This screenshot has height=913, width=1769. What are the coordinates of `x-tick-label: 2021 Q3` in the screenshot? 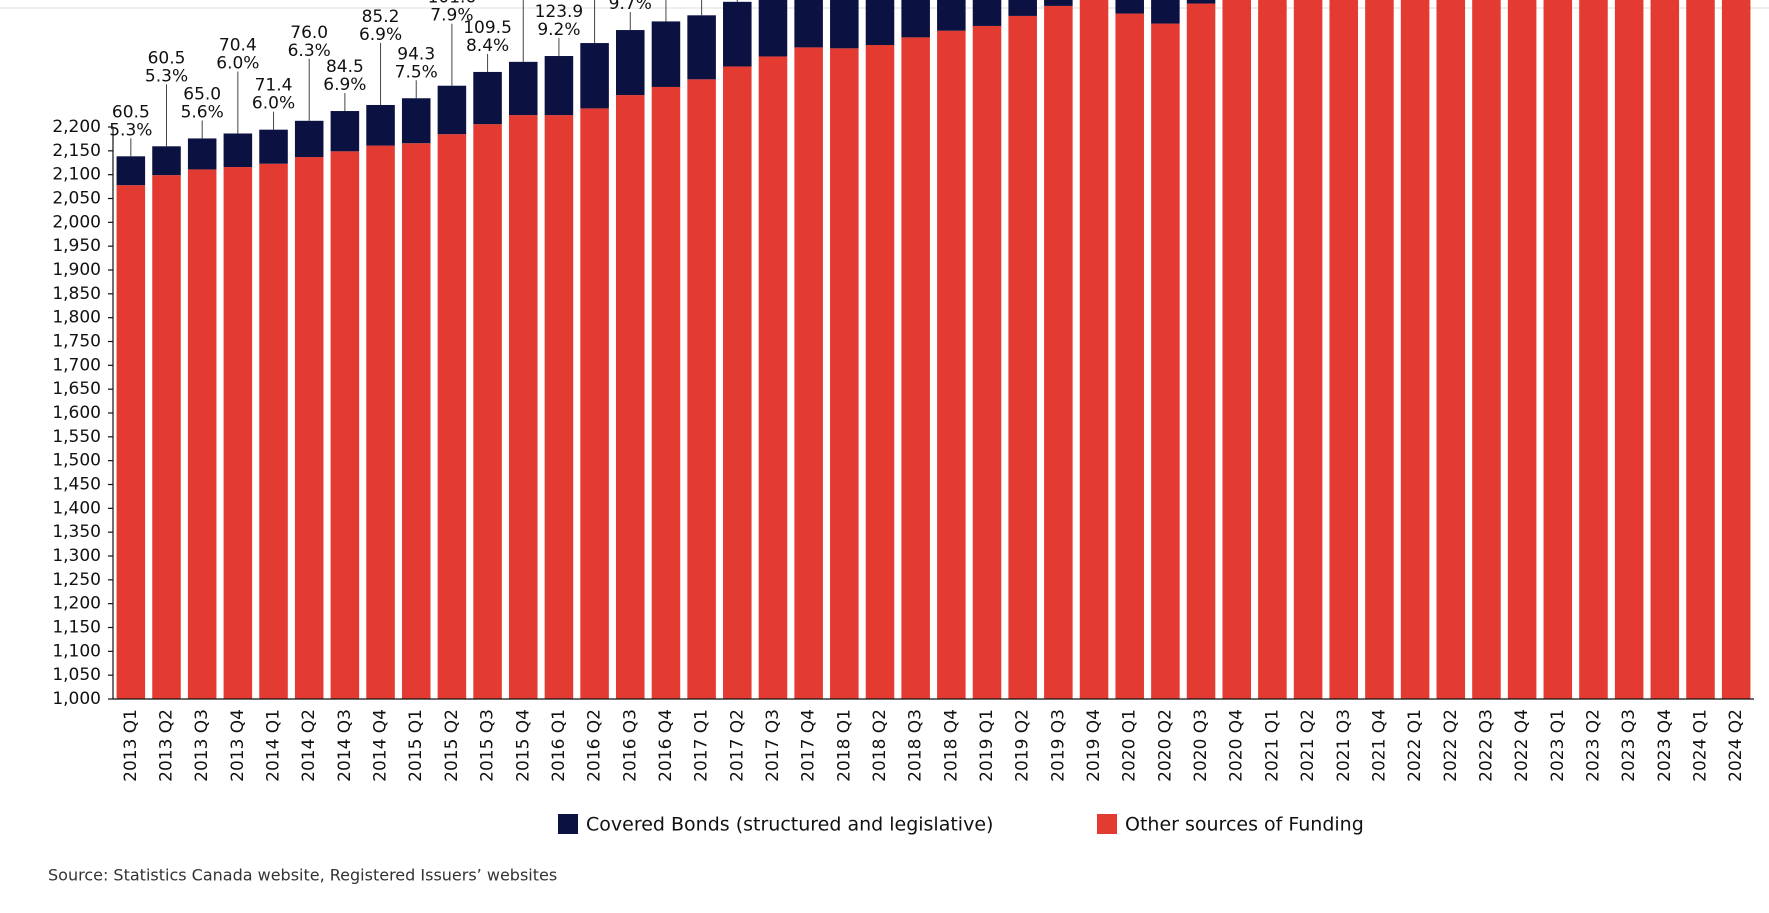 It's located at (1344, 745).